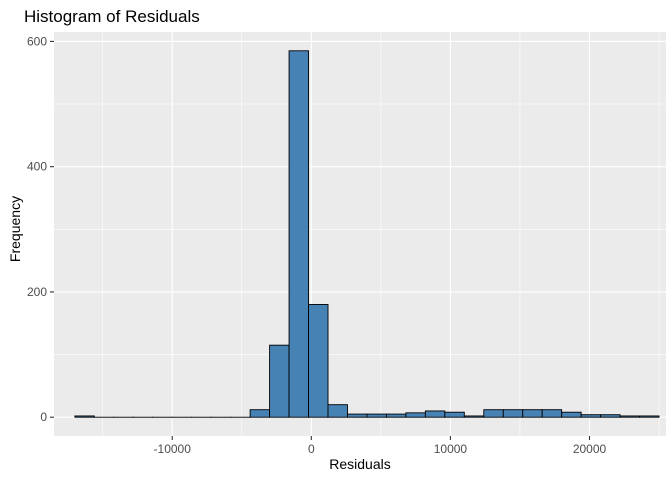 The image size is (672, 480). What do you see at coordinates (112, 16) in the screenshot?
I see `chart-title: Histogram of Residuals` at bounding box center [112, 16].